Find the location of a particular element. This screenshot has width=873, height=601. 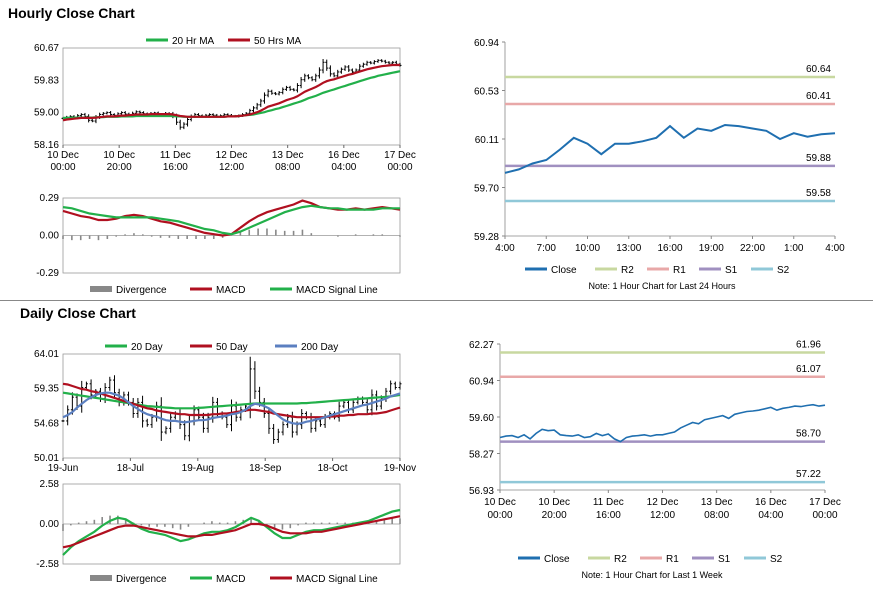

y-tick-label: 58.16 is located at coordinates (46, 145).